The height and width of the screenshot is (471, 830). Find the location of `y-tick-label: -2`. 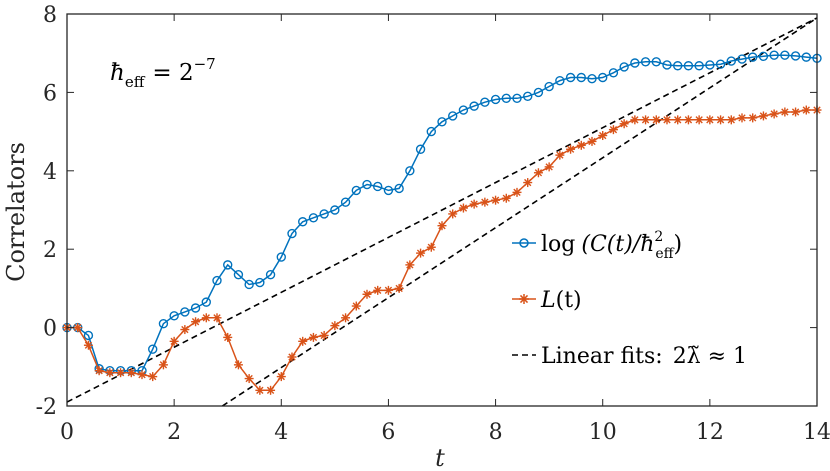

y-tick-label: -2 is located at coordinates (46, 407).